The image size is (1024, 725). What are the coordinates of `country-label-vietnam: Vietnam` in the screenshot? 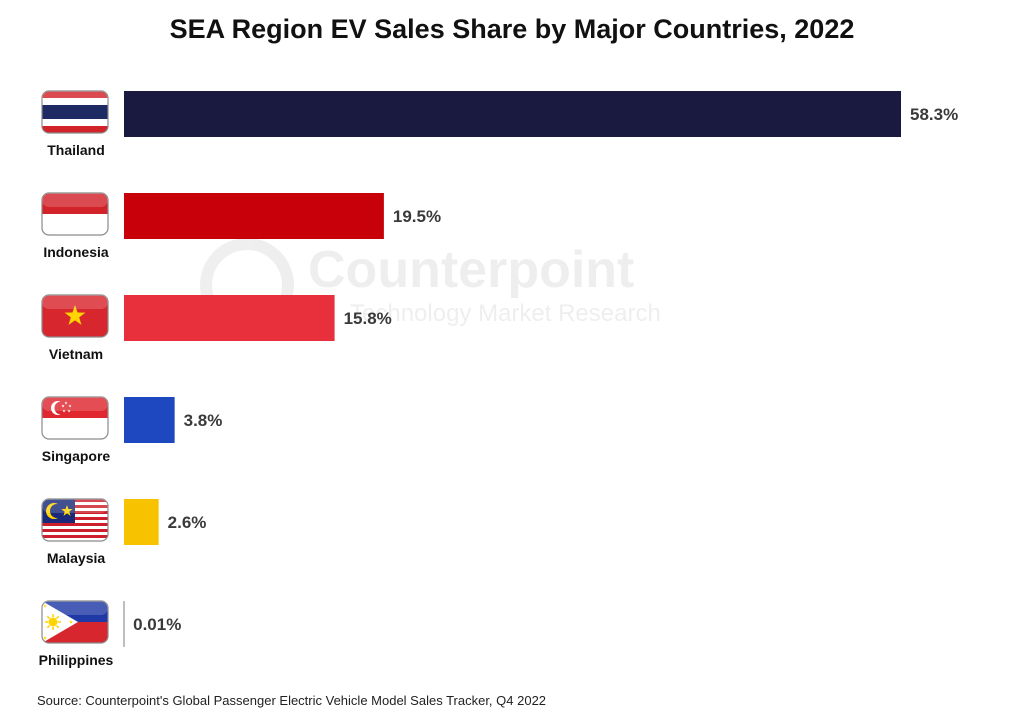 It's located at (76, 354).